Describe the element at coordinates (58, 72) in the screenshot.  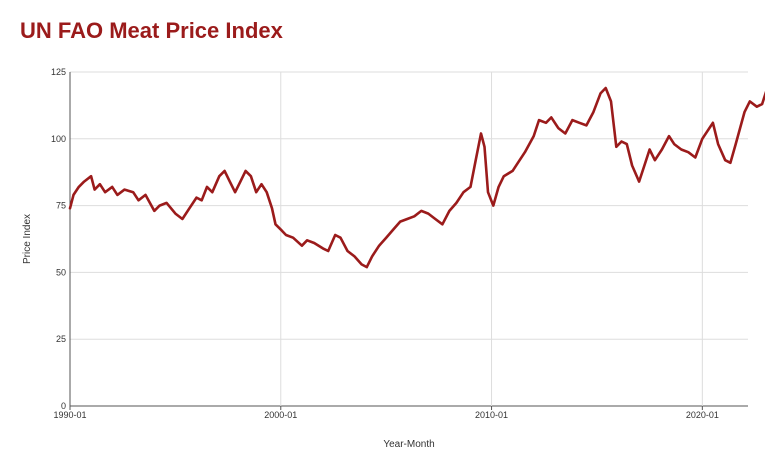
I see `y-tick-label: 125` at that location.